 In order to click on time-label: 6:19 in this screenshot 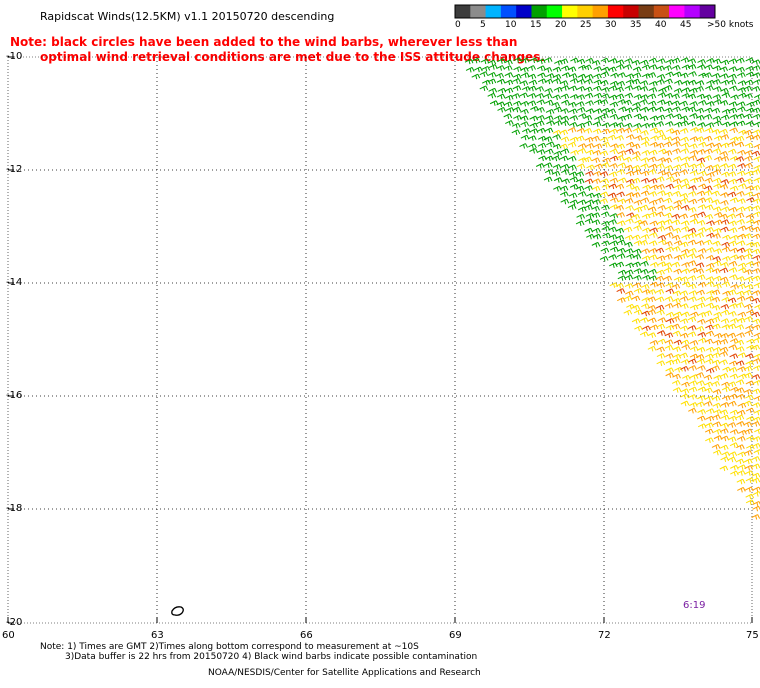, I will do `click(694, 605)`.